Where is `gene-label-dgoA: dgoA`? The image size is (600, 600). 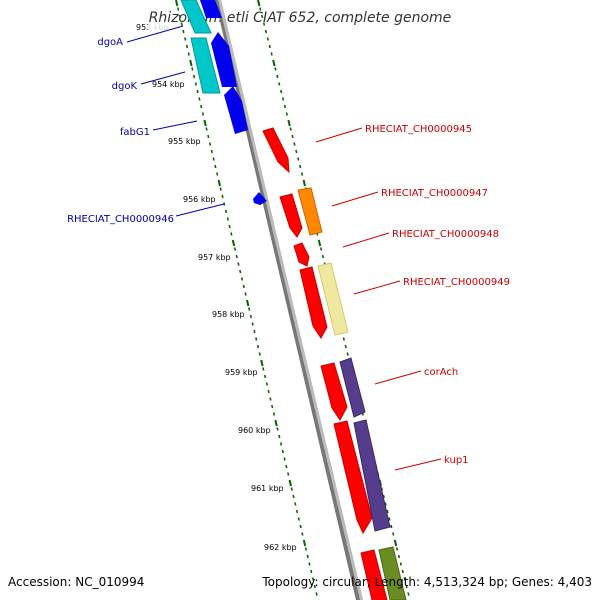 gene-label-dgoA: dgoA is located at coordinates (110, 42).